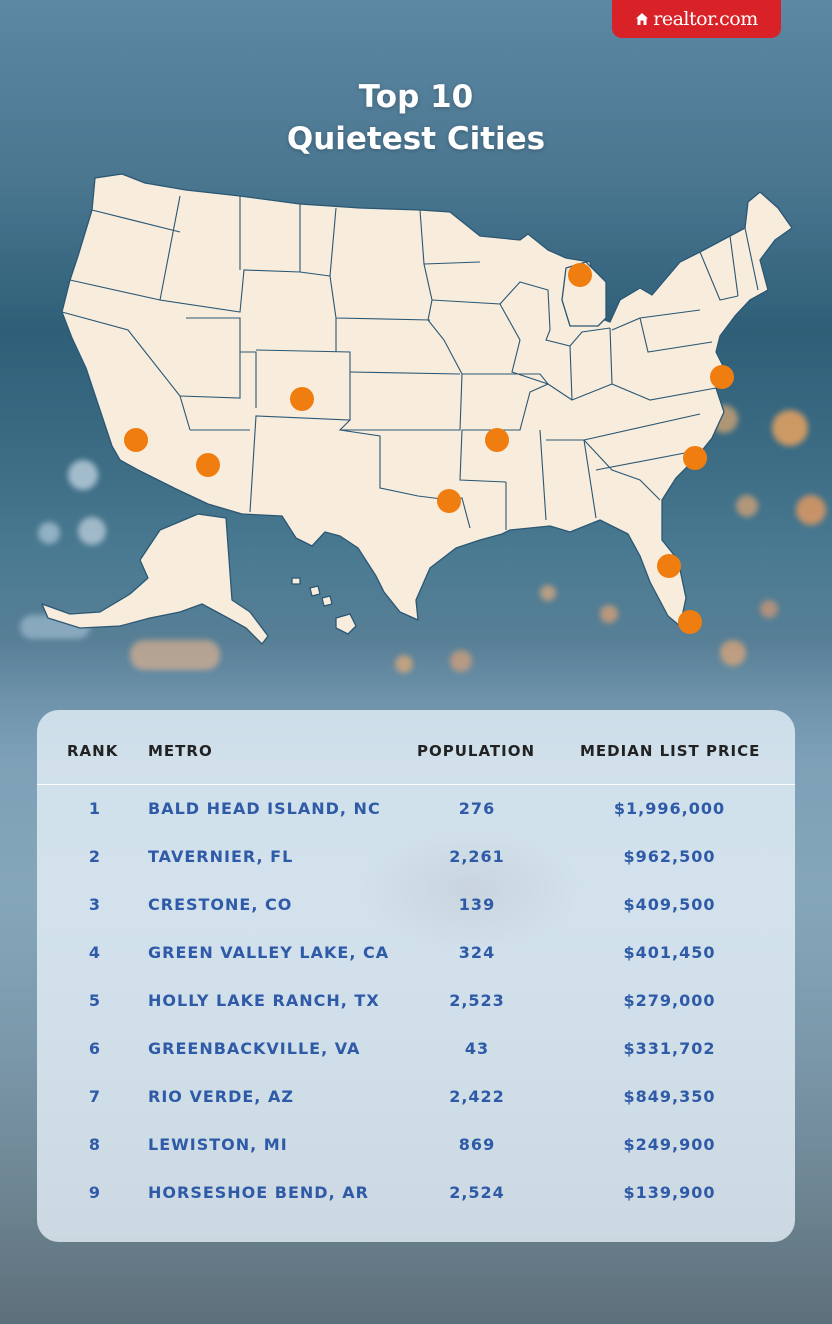 This screenshot has height=1324, width=832. Describe the element at coordinates (95, 1096) in the screenshot. I see `rank-cell: 7` at that location.